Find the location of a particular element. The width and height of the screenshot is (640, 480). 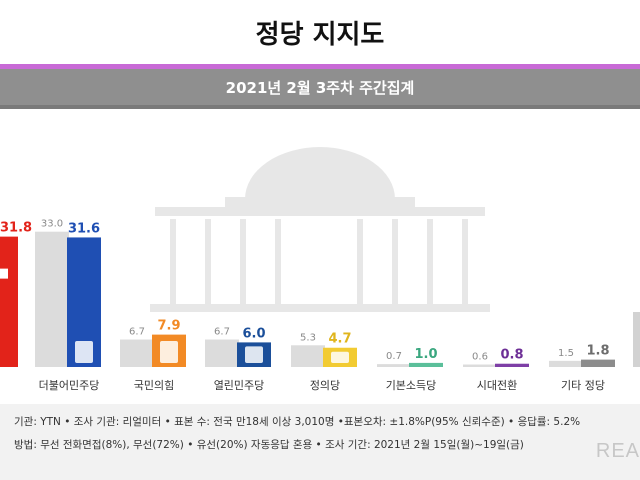

category-label: 정의당 is located at coordinates (325, 385).